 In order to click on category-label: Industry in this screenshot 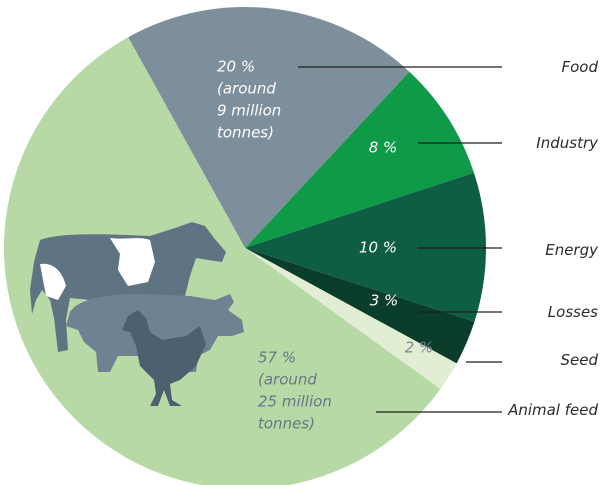, I will do `click(567, 143)`.